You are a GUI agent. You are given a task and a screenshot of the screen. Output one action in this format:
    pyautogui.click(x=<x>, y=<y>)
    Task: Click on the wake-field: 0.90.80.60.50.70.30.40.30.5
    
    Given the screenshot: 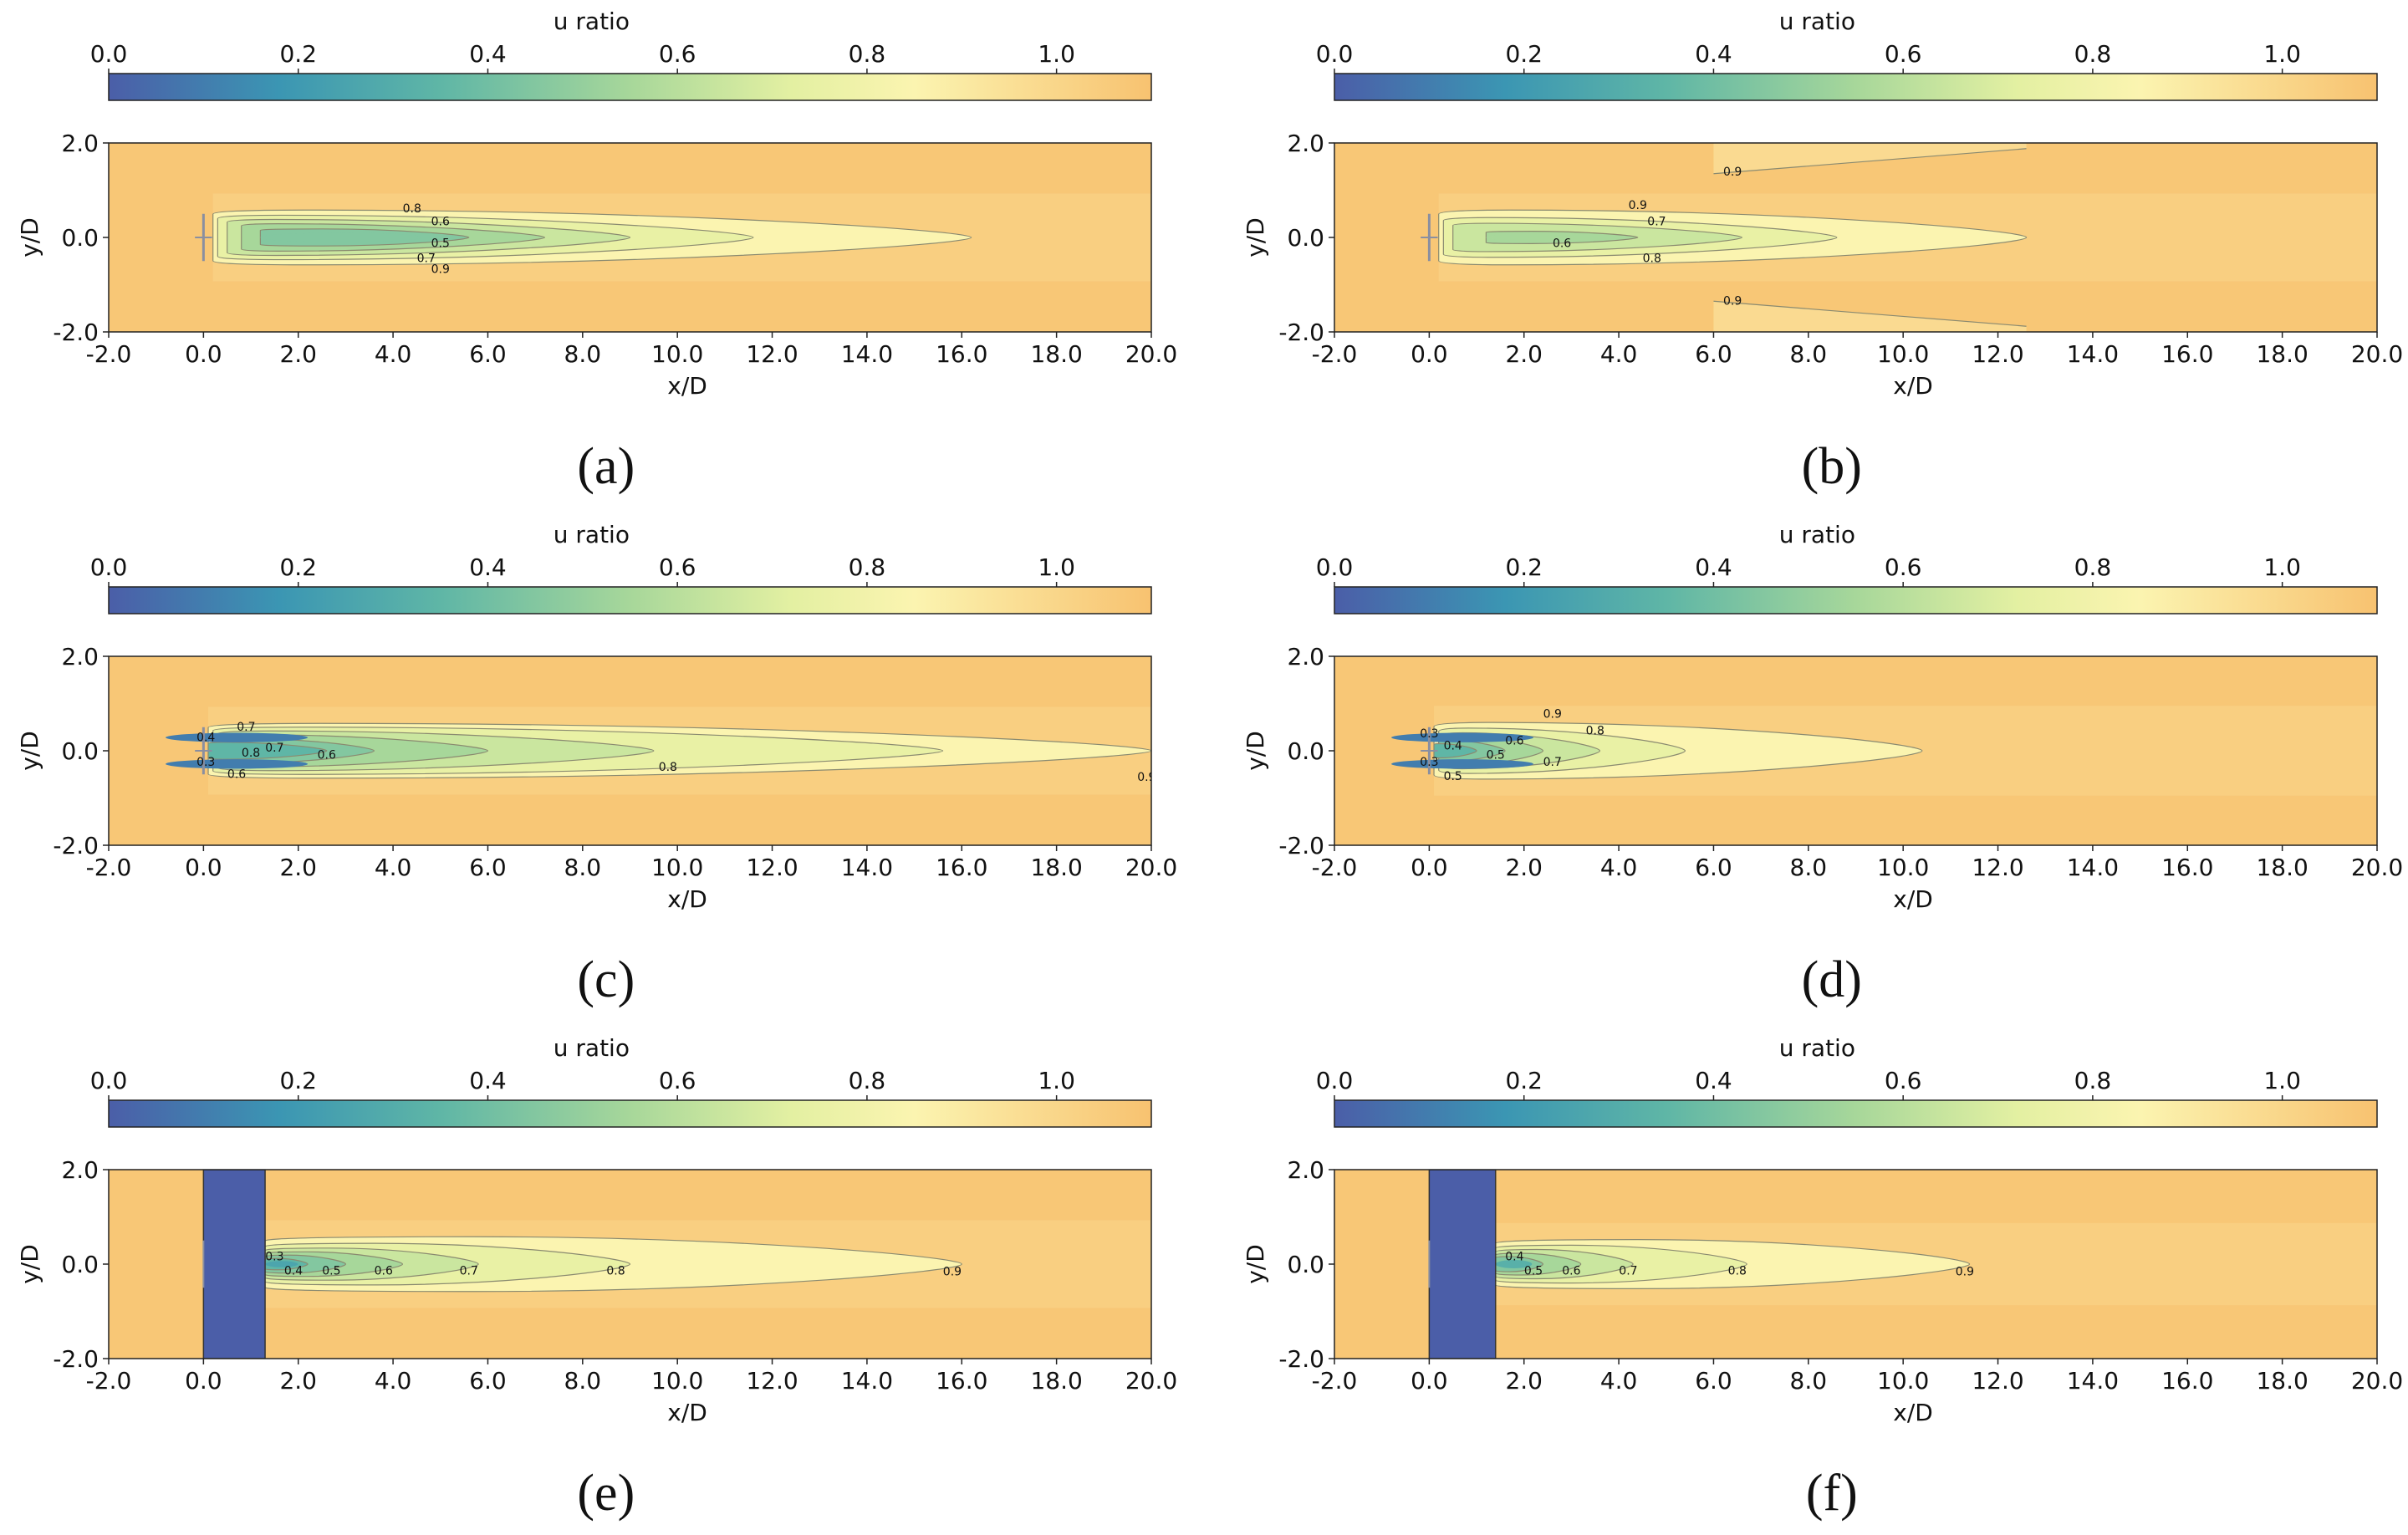 What is the action you would take?
    pyautogui.click(x=1856, y=750)
    